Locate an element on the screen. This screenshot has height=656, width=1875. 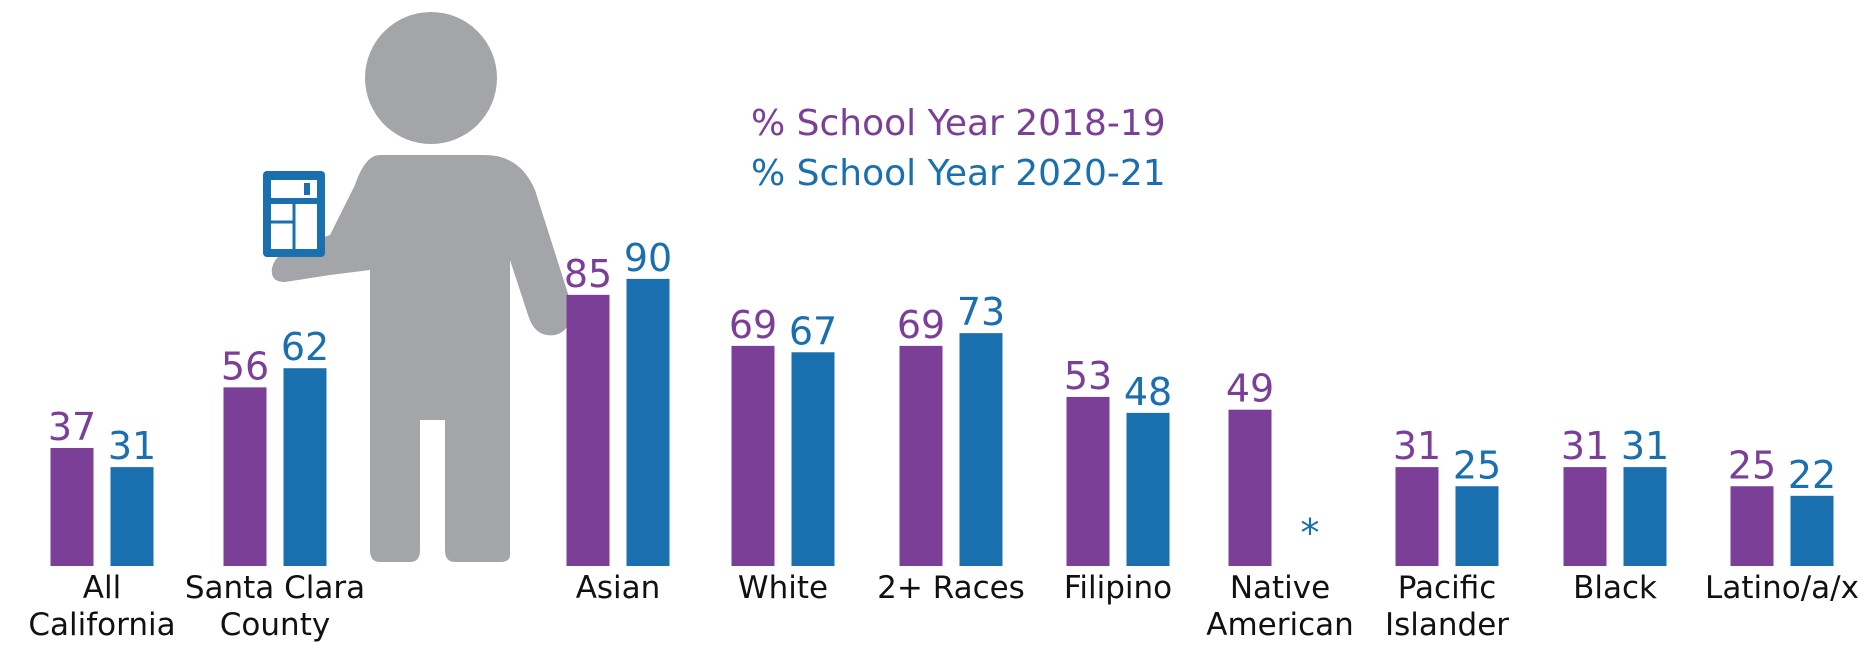
data-label: 67 is located at coordinates (813, 331).